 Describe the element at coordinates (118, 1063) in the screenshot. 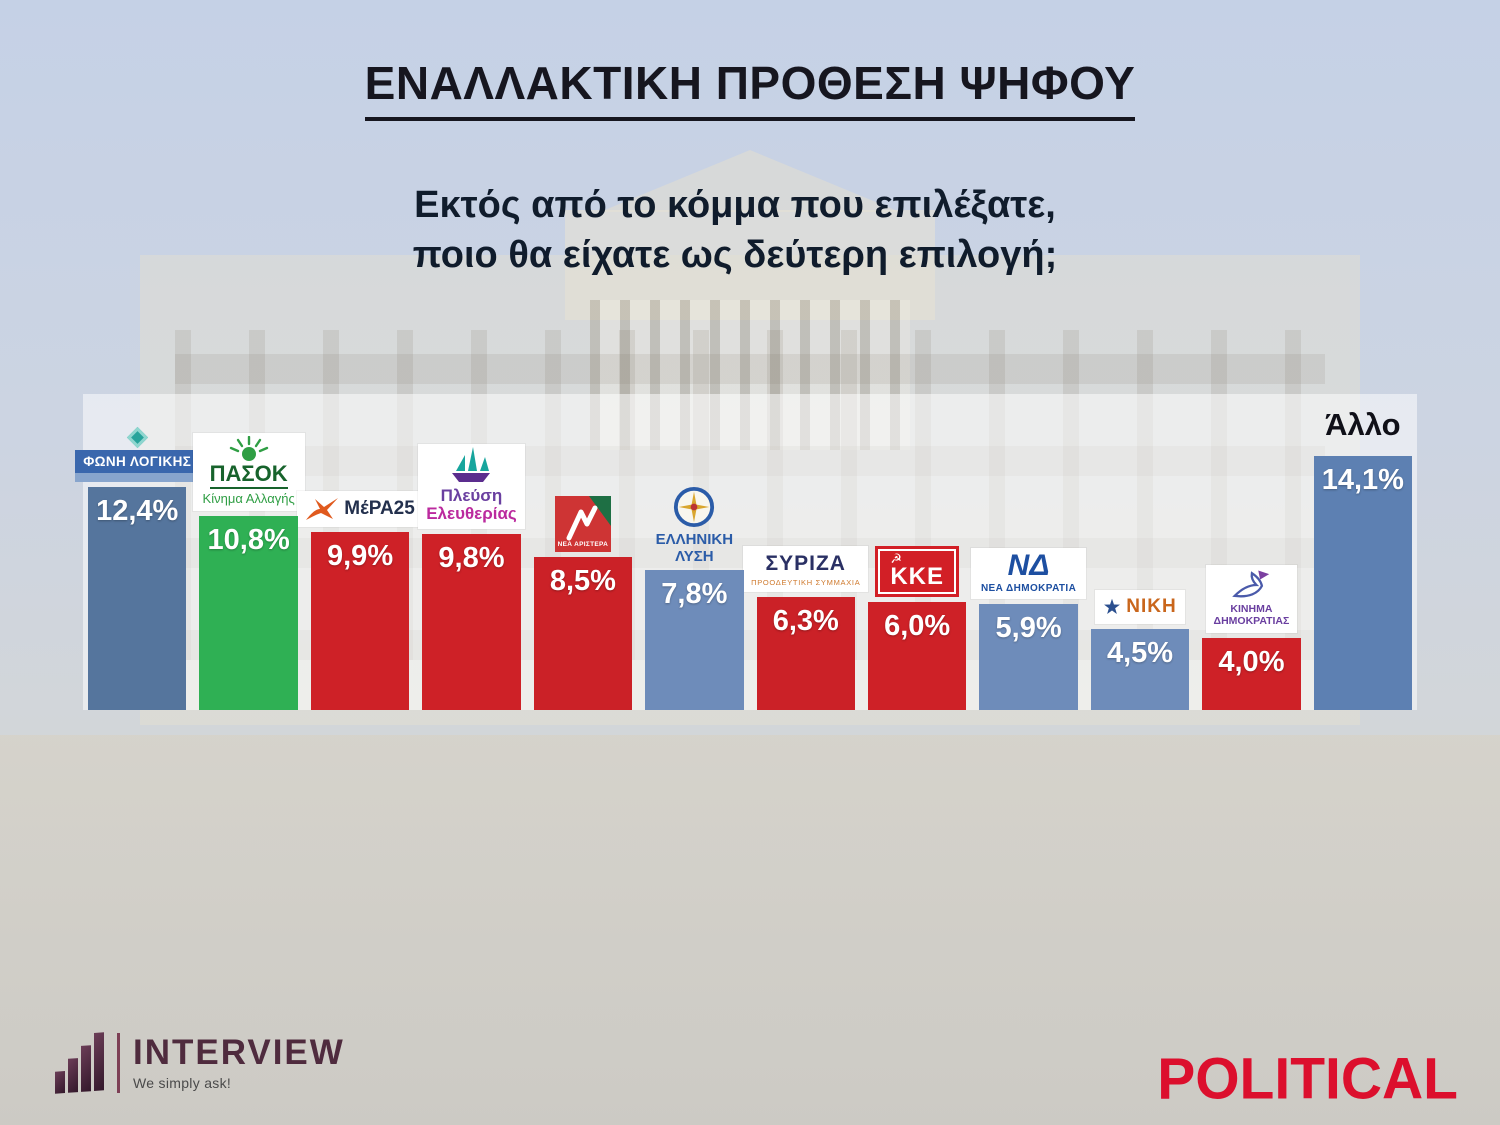

I see `interview-logo-divider` at that location.